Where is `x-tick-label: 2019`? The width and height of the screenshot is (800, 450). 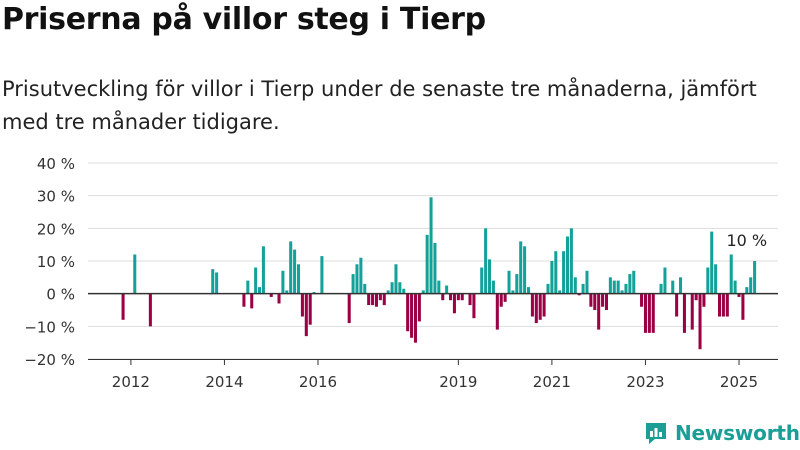 x-tick-label: 2019 is located at coordinates (458, 382).